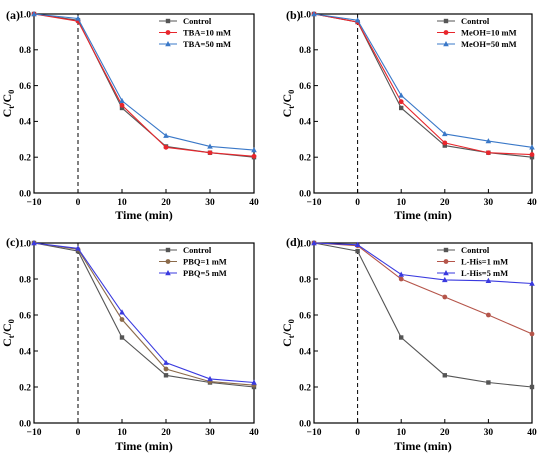 Image resolution: width=550 pixels, height=468 pixels. I want to click on x-tick-label: 40, so click(532, 433).